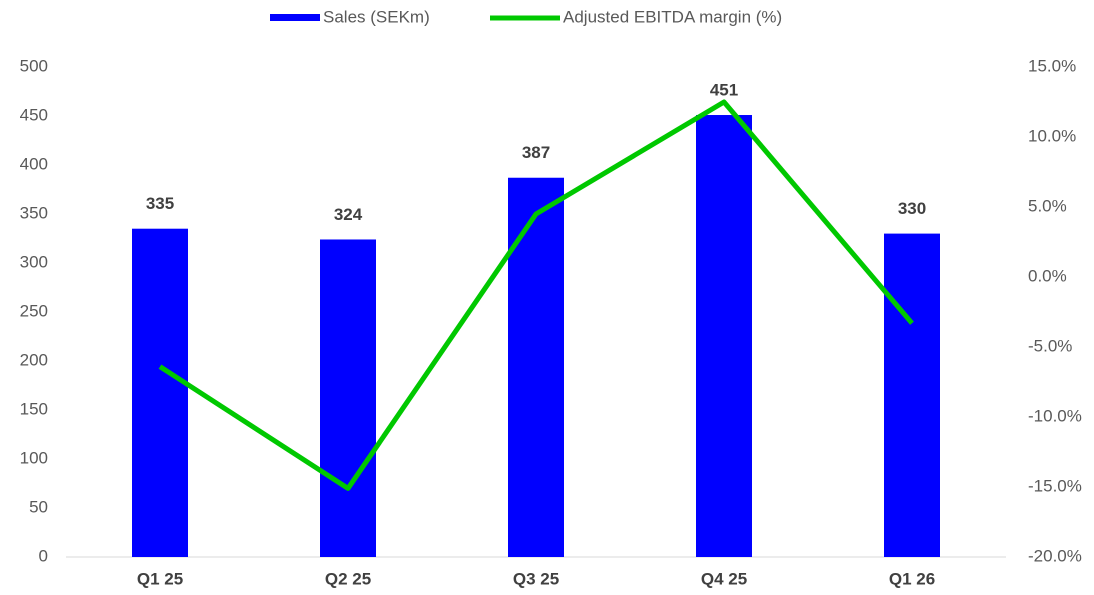 Image resolution: width=1094 pixels, height=595 pixels. What do you see at coordinates (1052, 135) in the screenshot?
I see `y2-tick-label: 10.0%` at bounding box center [1052, 135].